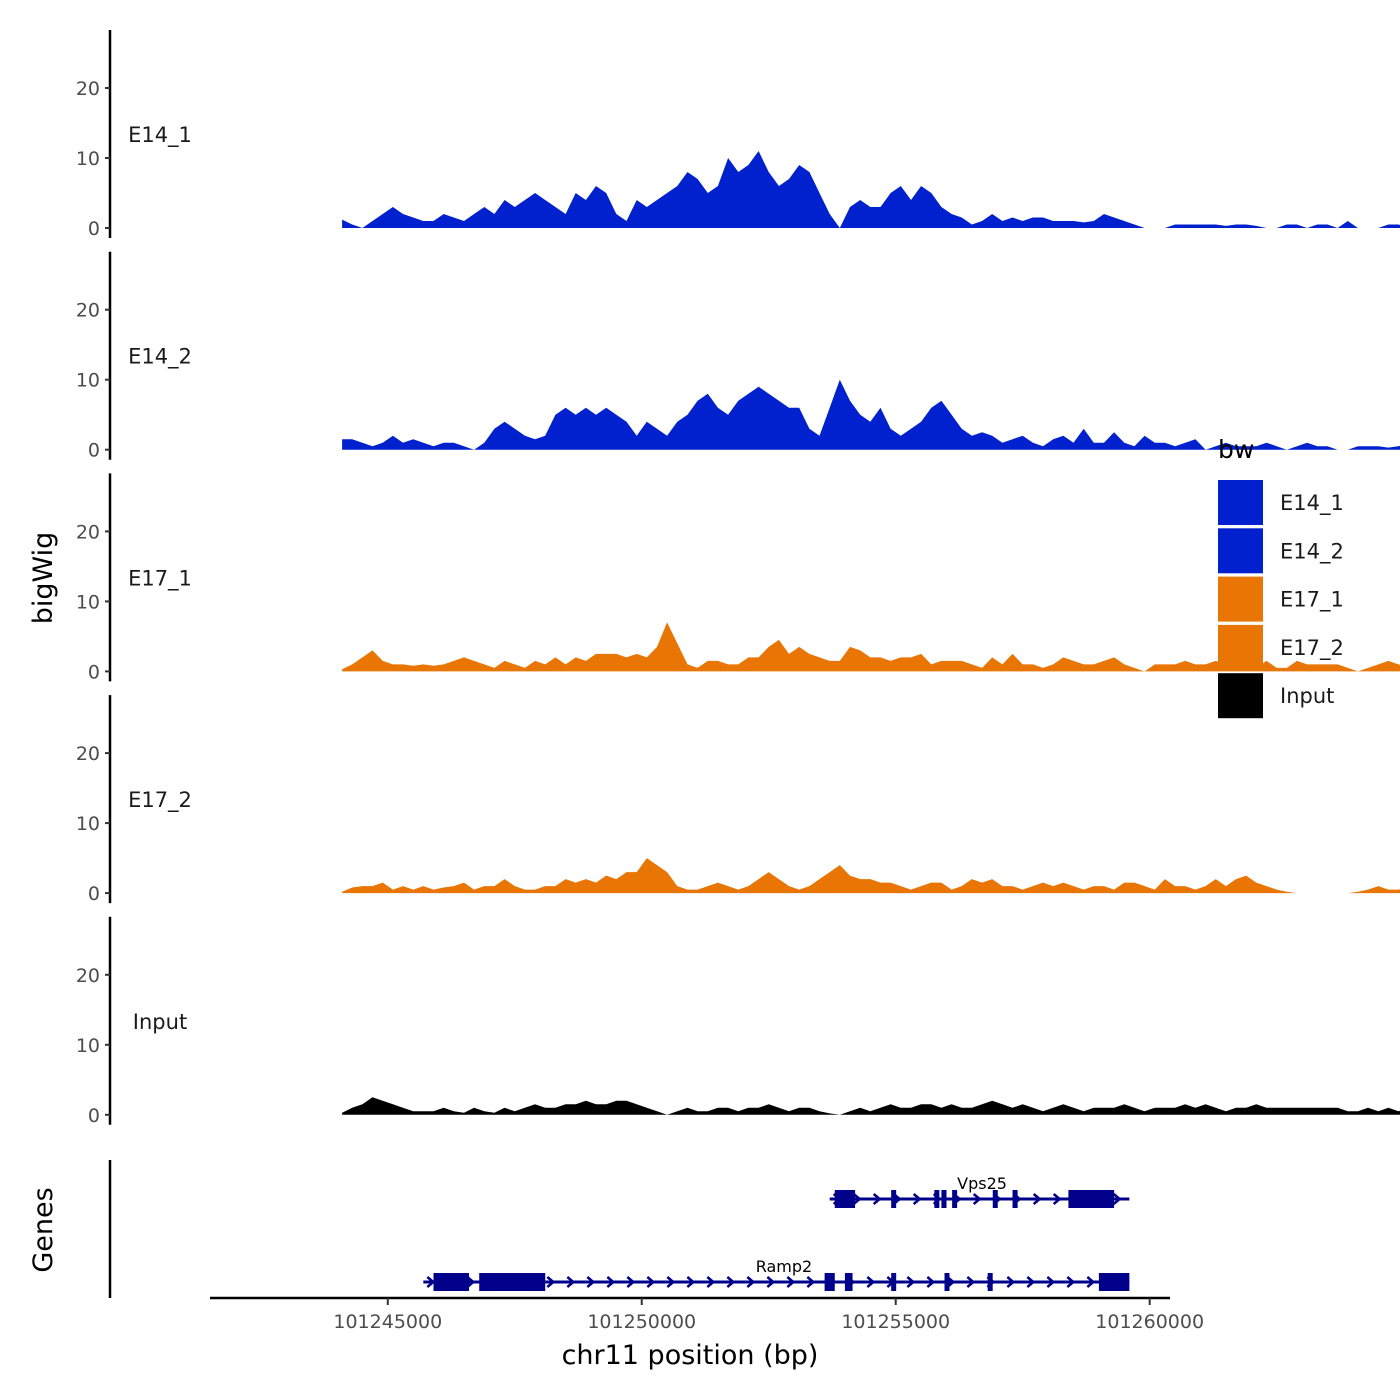  Describe the element at coordinates (895, 1322) in the screenshot. I see `x-tick-label: 101255000` at that location.